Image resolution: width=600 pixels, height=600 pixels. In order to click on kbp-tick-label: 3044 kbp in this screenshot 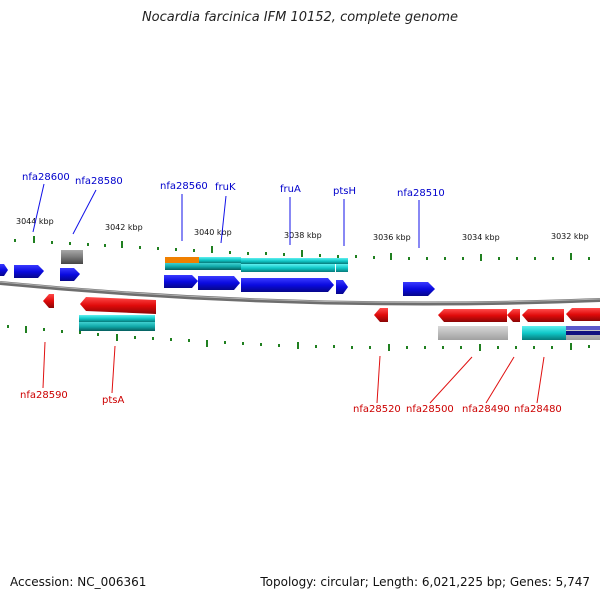, I will do `click(35, 221)`.